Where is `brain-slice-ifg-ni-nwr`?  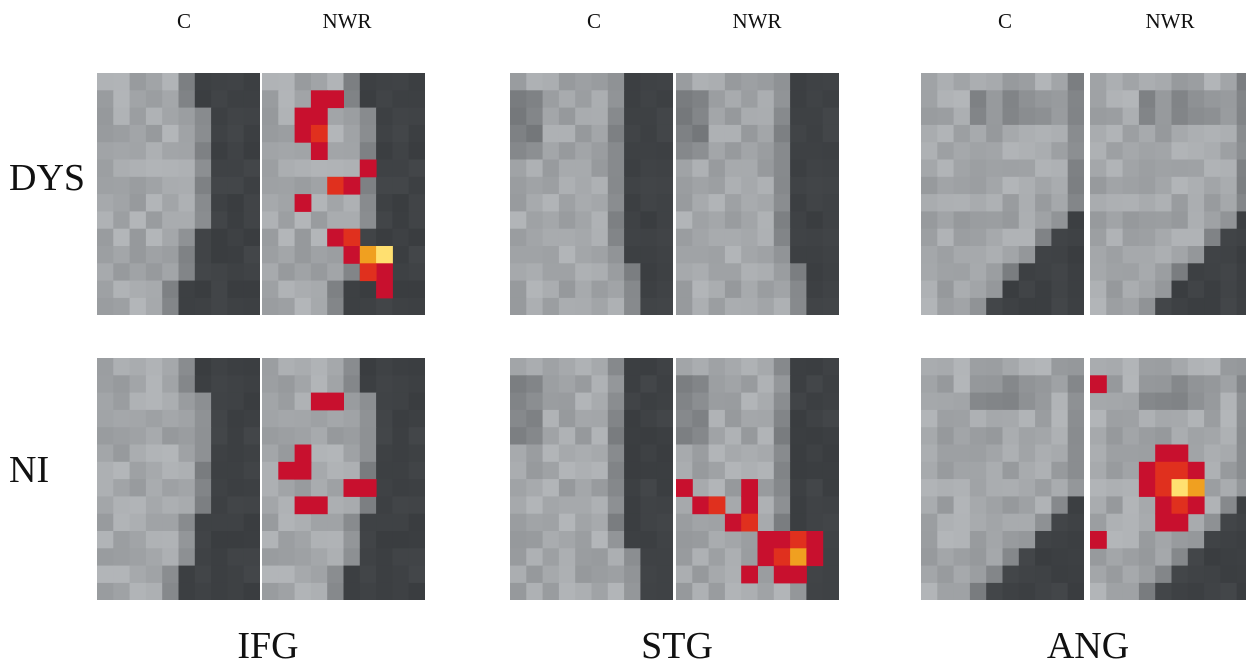 brain-slice-ifg-ni-nwr is located at coordinates (343, 479).